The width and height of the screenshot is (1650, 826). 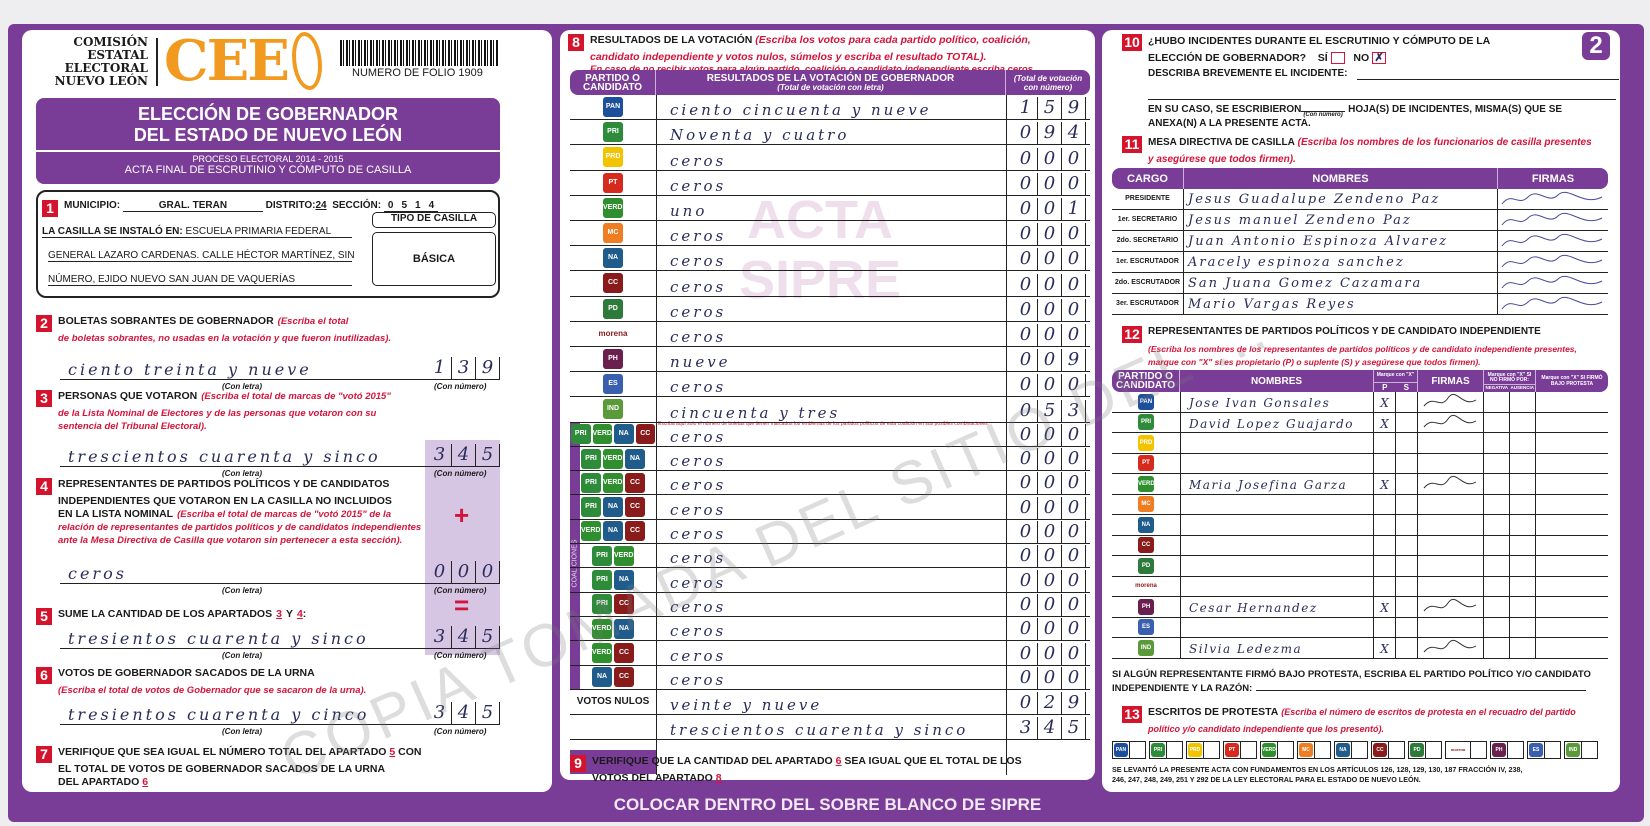 What do you see at coordinates (1203, 750) in the screenshot?
I see `protest-box: PRD` at bounding box center [1203, 750].